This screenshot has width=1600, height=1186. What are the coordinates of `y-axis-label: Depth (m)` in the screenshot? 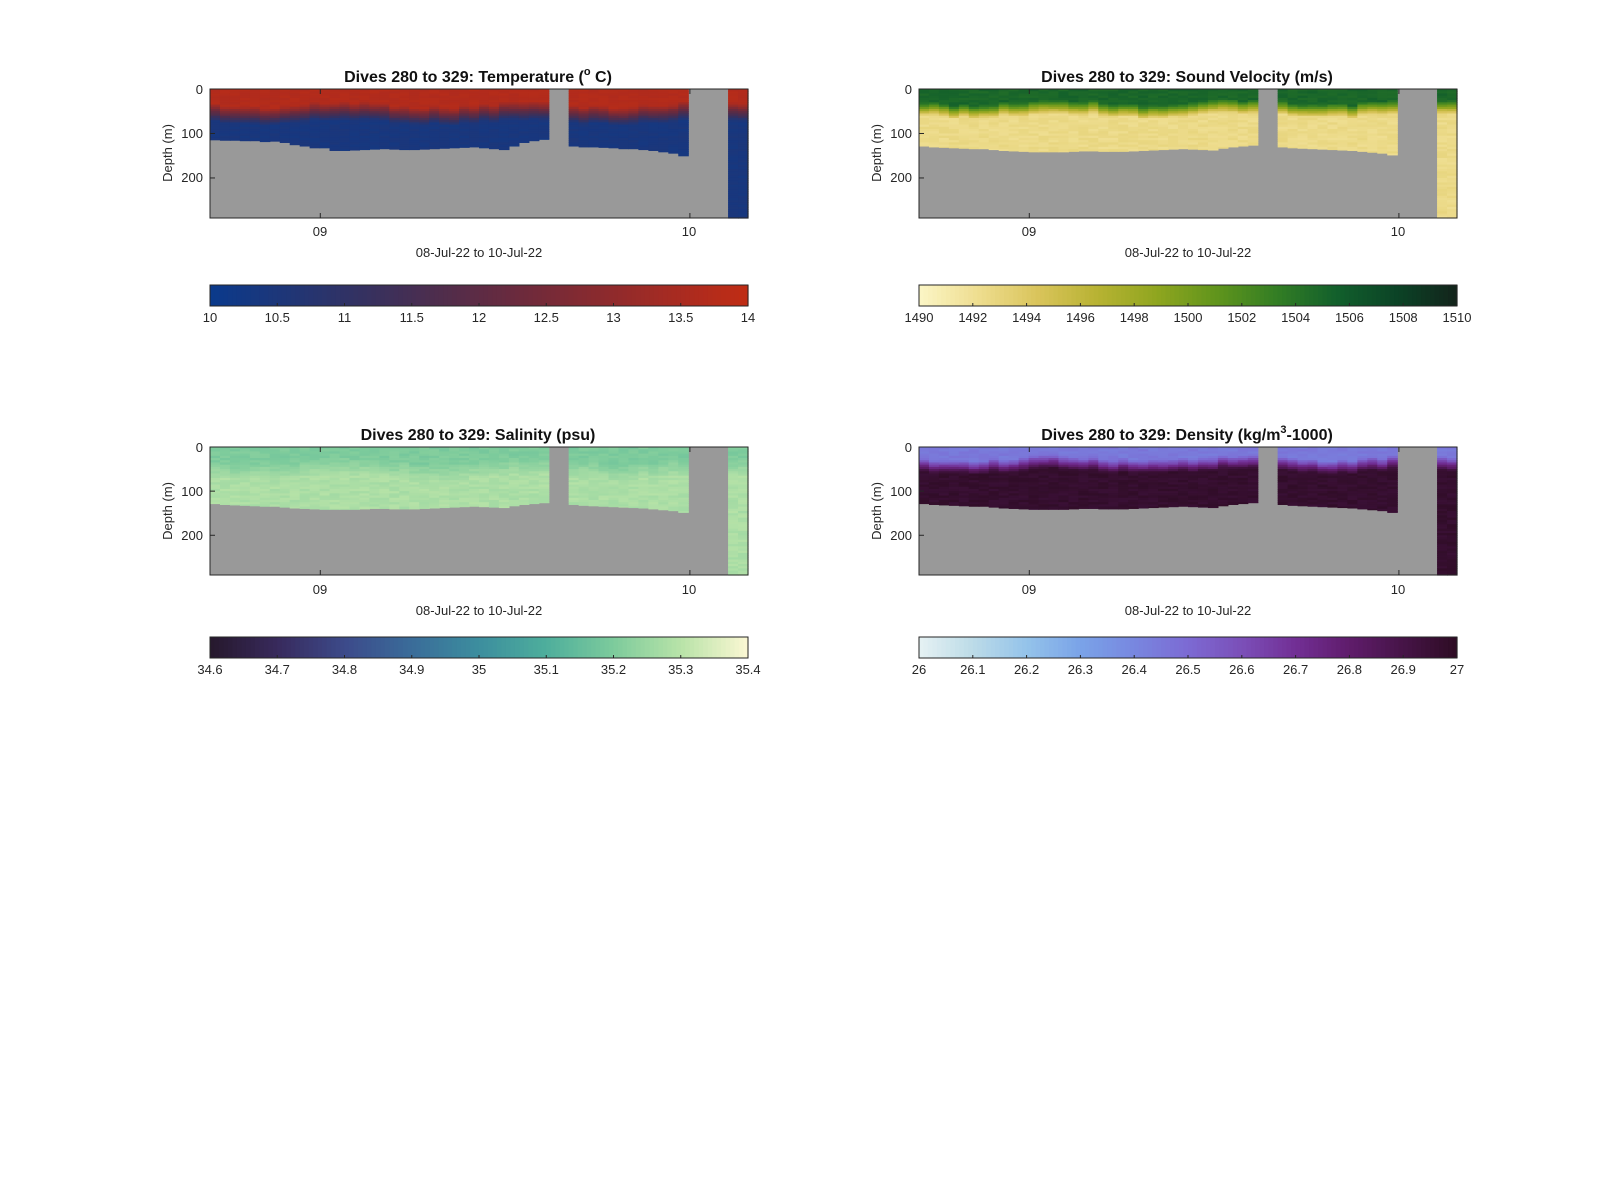 It's located at (167, 153).